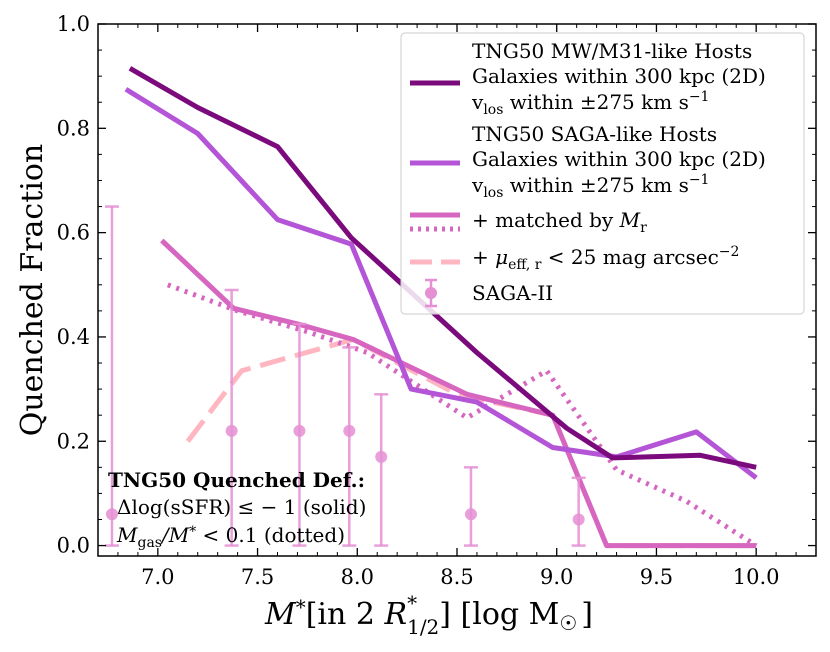 The width and height of the screenshot is (830, 652). I want to click on x-tick-label: 7.0, so click(157, 577).